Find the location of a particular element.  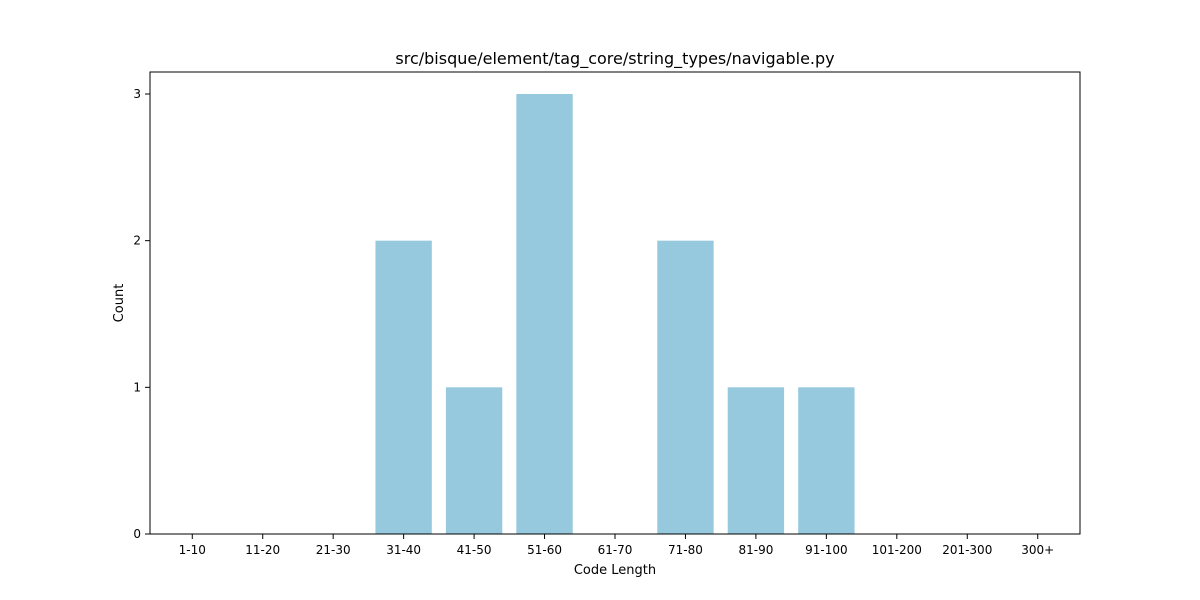

y-axis-label: Count is located at coordinates (119, 303).